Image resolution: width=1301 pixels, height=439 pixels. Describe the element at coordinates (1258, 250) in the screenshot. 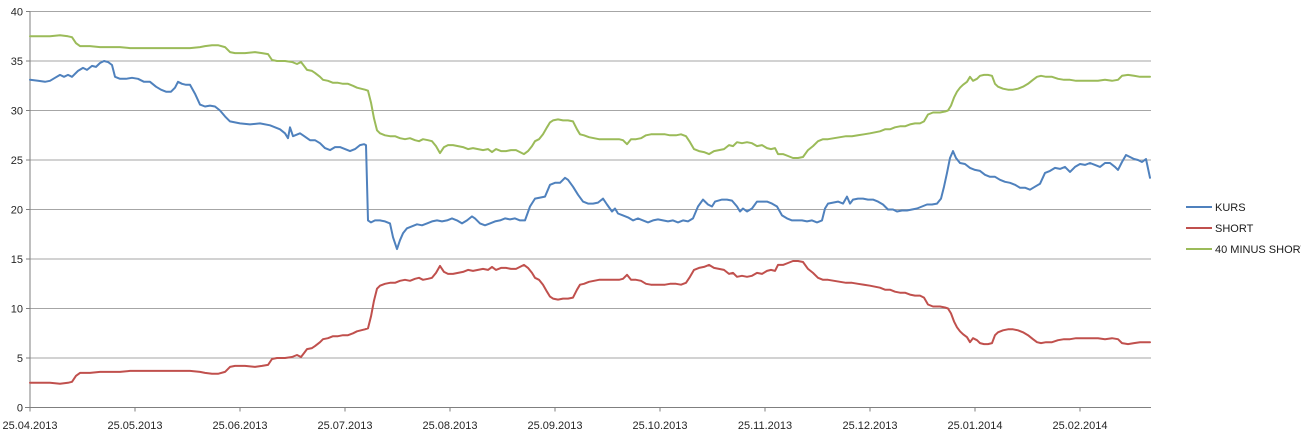

I see `legend-item-label: 40 MINUS SHORT` at that location.